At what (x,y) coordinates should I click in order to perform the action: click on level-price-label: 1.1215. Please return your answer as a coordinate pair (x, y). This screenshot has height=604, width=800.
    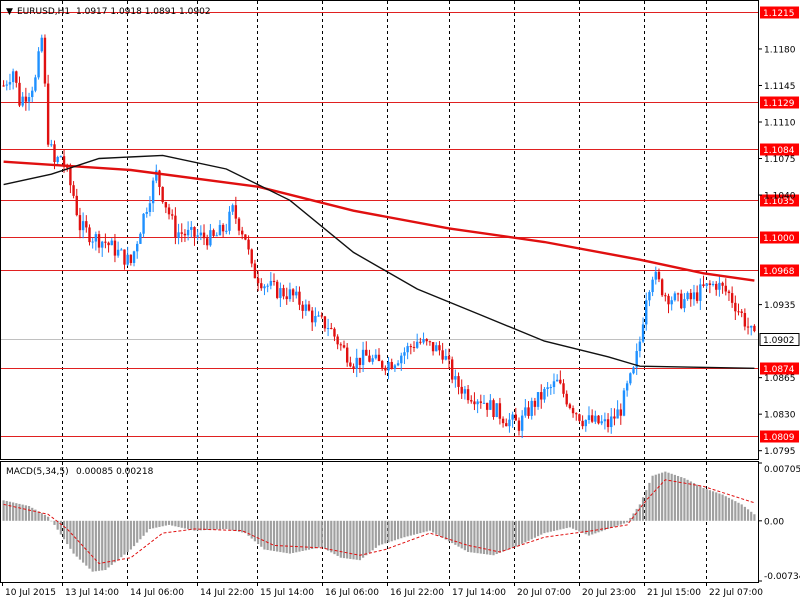
    Looking at the image, I should click on (779, 14).